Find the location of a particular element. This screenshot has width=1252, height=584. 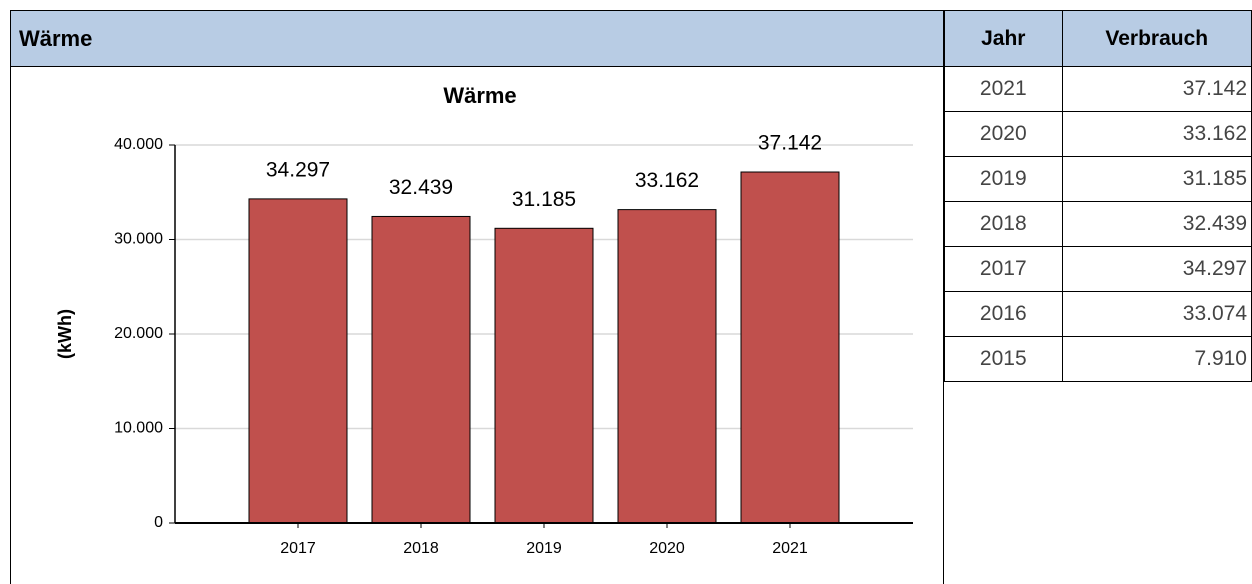

y-tick-label: 0 is located at coordinates (158, 522).